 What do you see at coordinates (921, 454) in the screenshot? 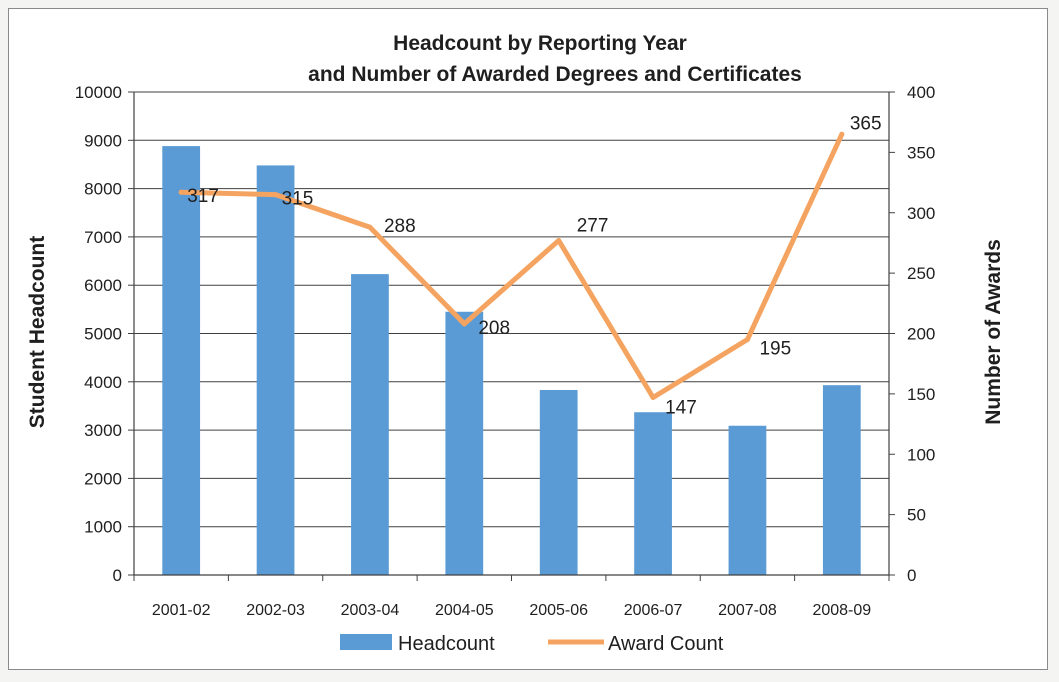
I see `right-tick-label: 100` at bounding box center [921, 454].